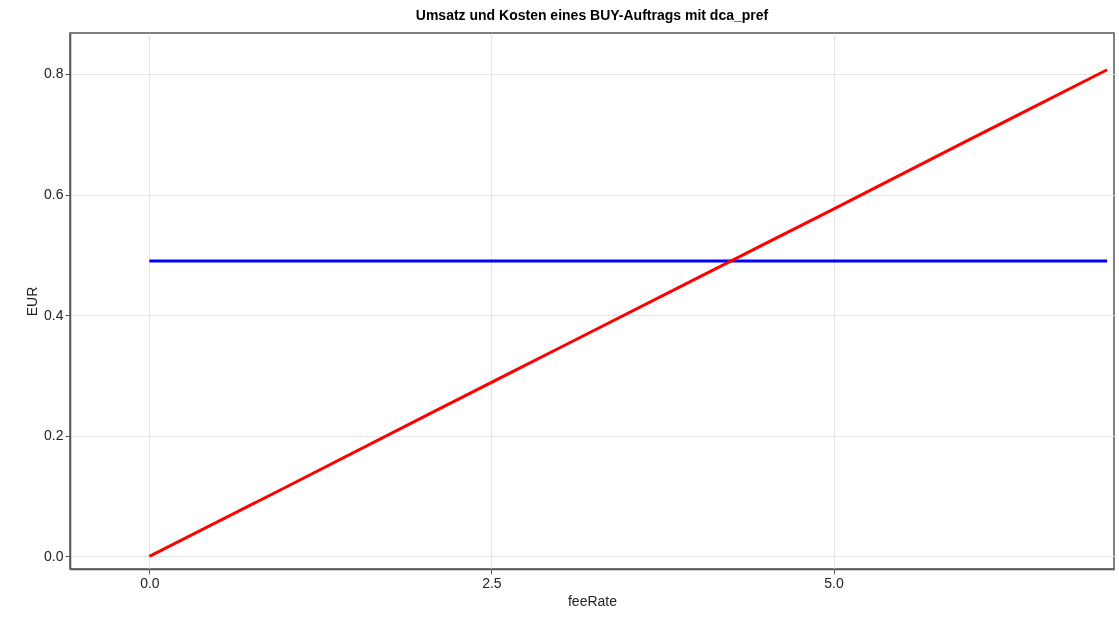  Describe the element at coordinates (54, 555) in the screenshot. I see `y-tick-label: 0.0` at that location.